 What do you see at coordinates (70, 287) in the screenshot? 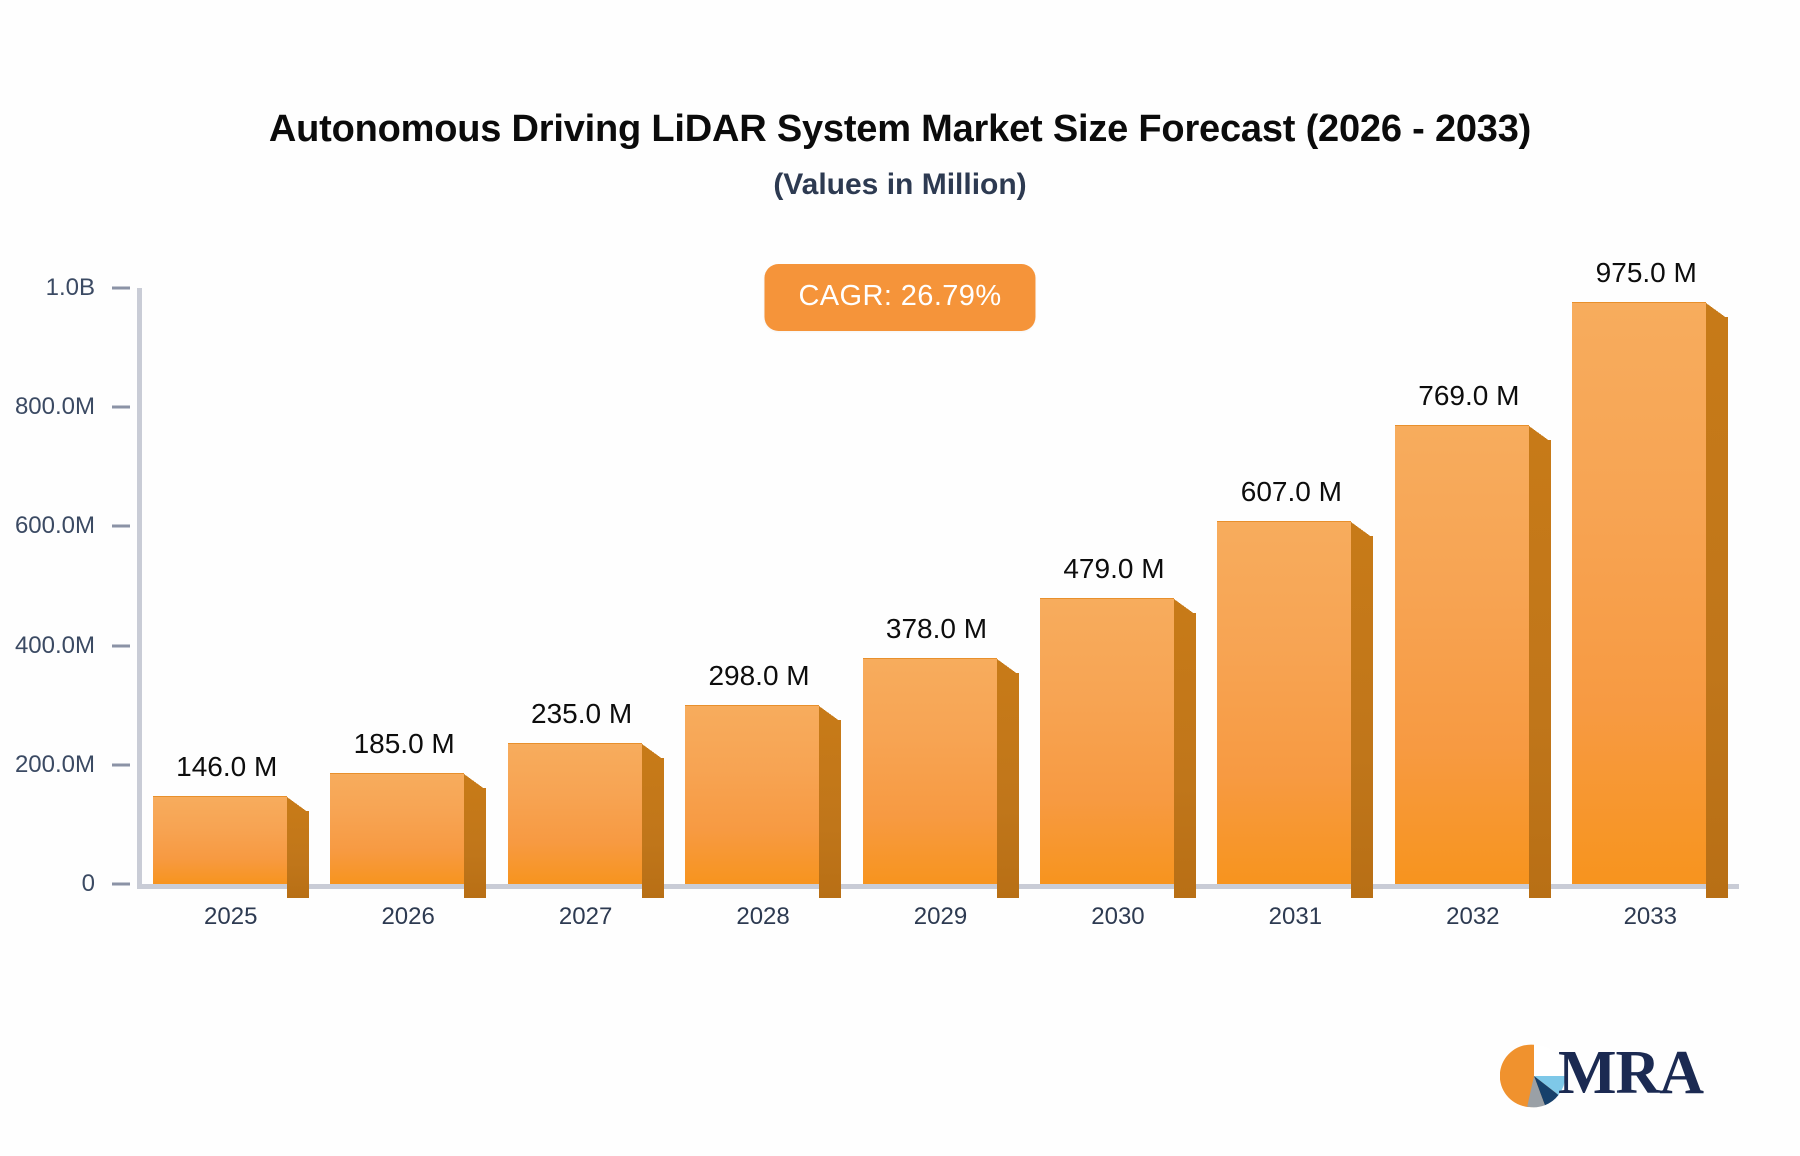
I see `y-axis-tick-label: 1.0B` at bounding box center [70, 287].